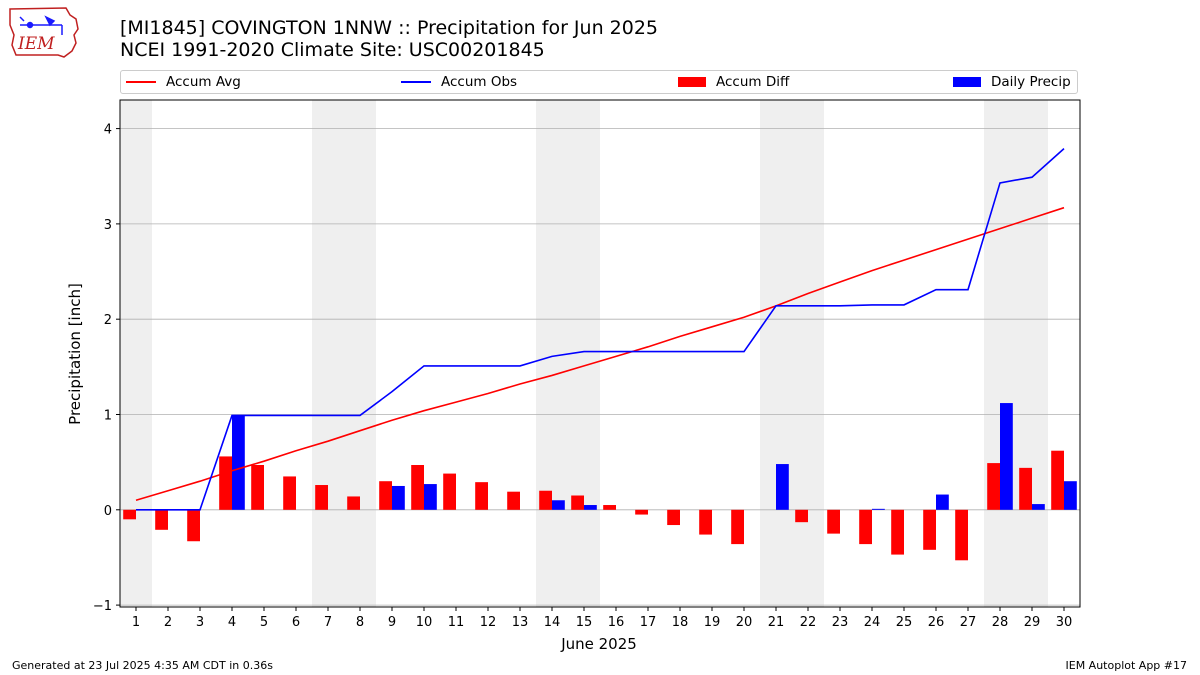  What do you see at coordinates (203, 82) in the screenshot?
I see `legend-label: Accum Avg` at bounding box center [203, 82].